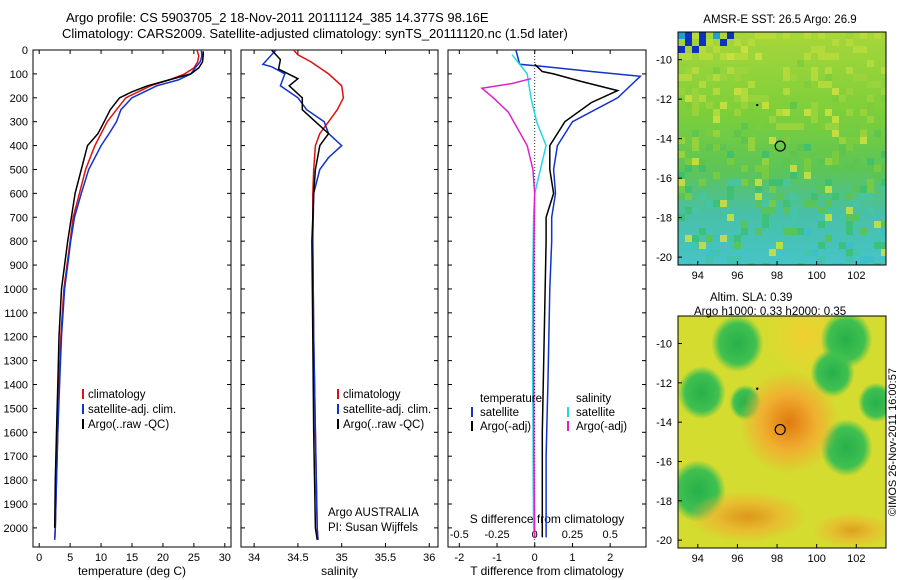 Image resolution: width=900 pixels, height=580 pixels. Describe the element at coordinates (499, 413) in the screenshot. I see `legend-label: satellite` at that location.